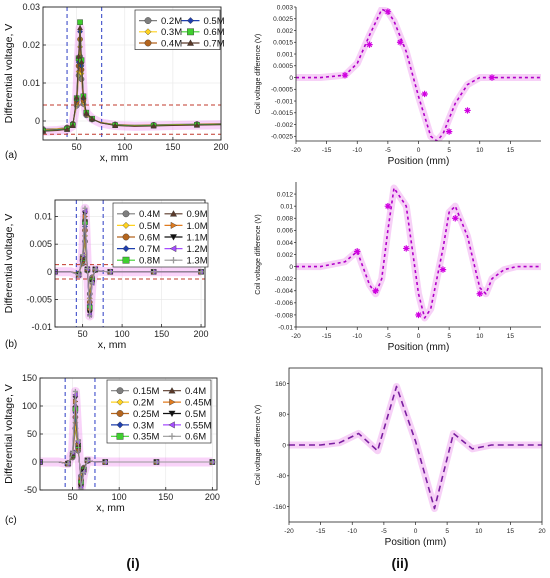  What do you see at coordinates (449, 336) in the screenshot?
I see `x-tick-label: 5` at bounding box center [449, 336].